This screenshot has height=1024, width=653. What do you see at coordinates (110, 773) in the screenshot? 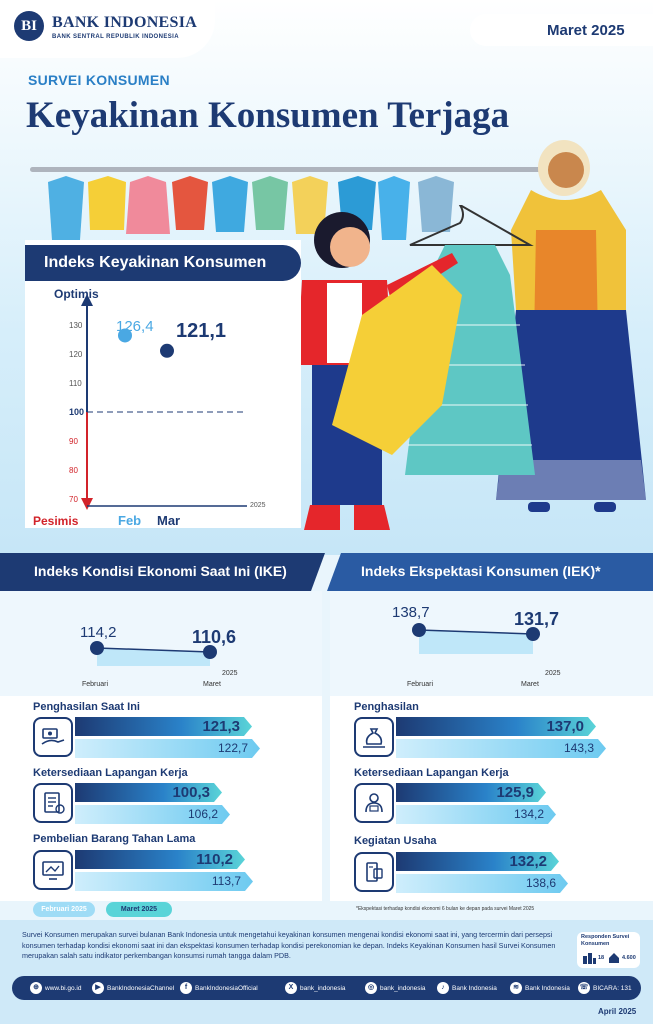
I see `ike-item-label: Ketersediaan Lapangan Kerja` at bounding box center [110, 773].